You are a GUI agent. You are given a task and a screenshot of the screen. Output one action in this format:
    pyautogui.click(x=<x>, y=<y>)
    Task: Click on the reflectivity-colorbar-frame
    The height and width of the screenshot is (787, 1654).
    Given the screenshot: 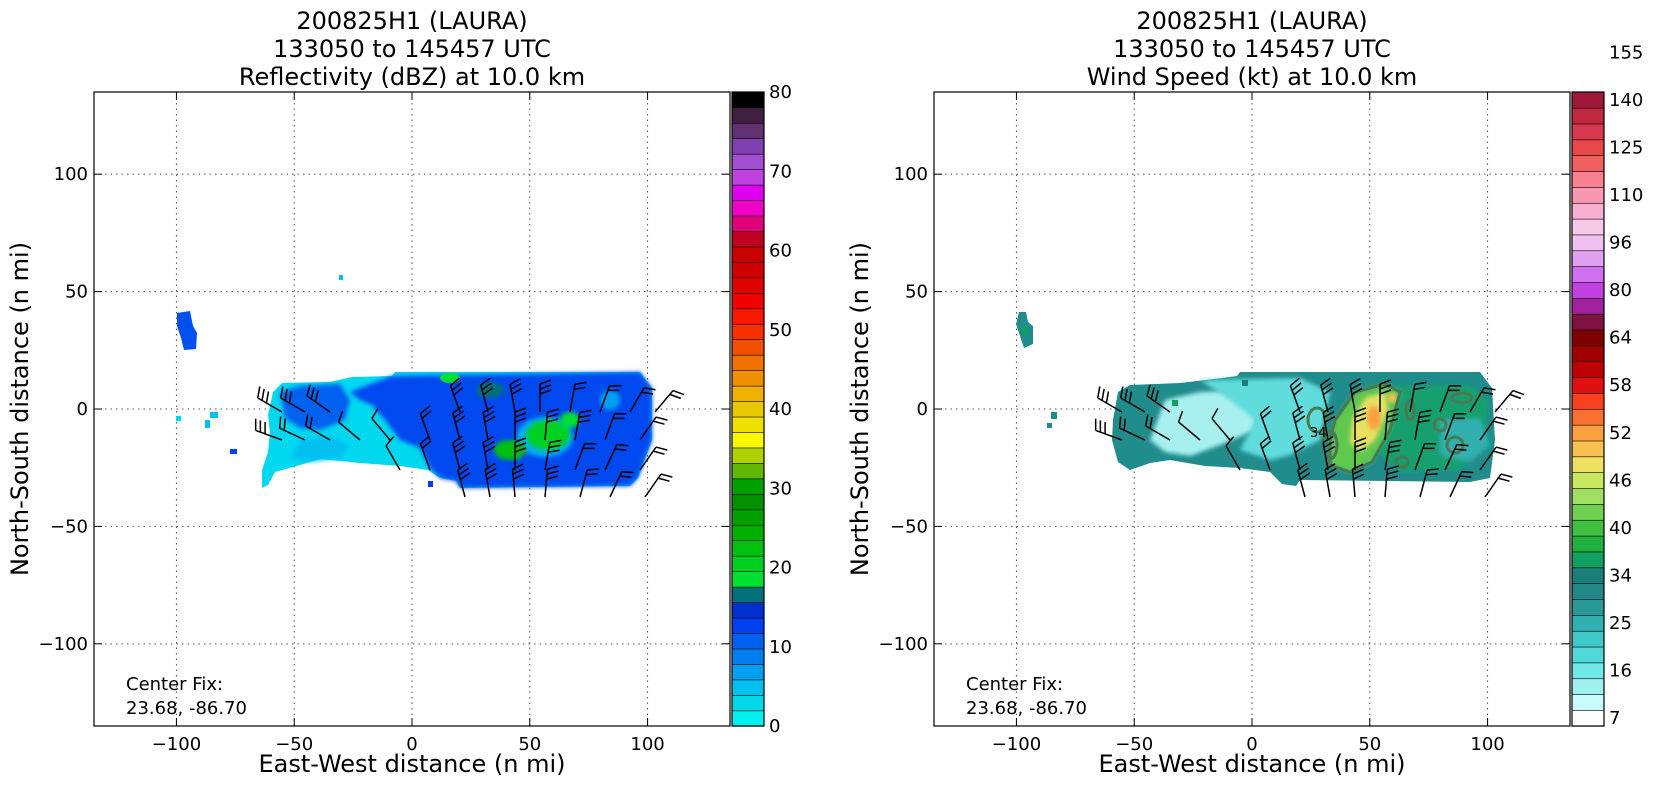 What is the action you would take?
    pyautogui.click(x=748, y=409)
    